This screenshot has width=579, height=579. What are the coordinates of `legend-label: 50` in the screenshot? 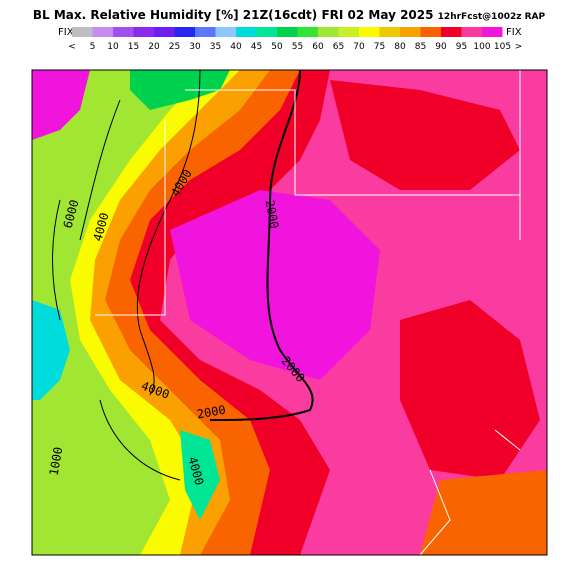 It's located at (277, 47).